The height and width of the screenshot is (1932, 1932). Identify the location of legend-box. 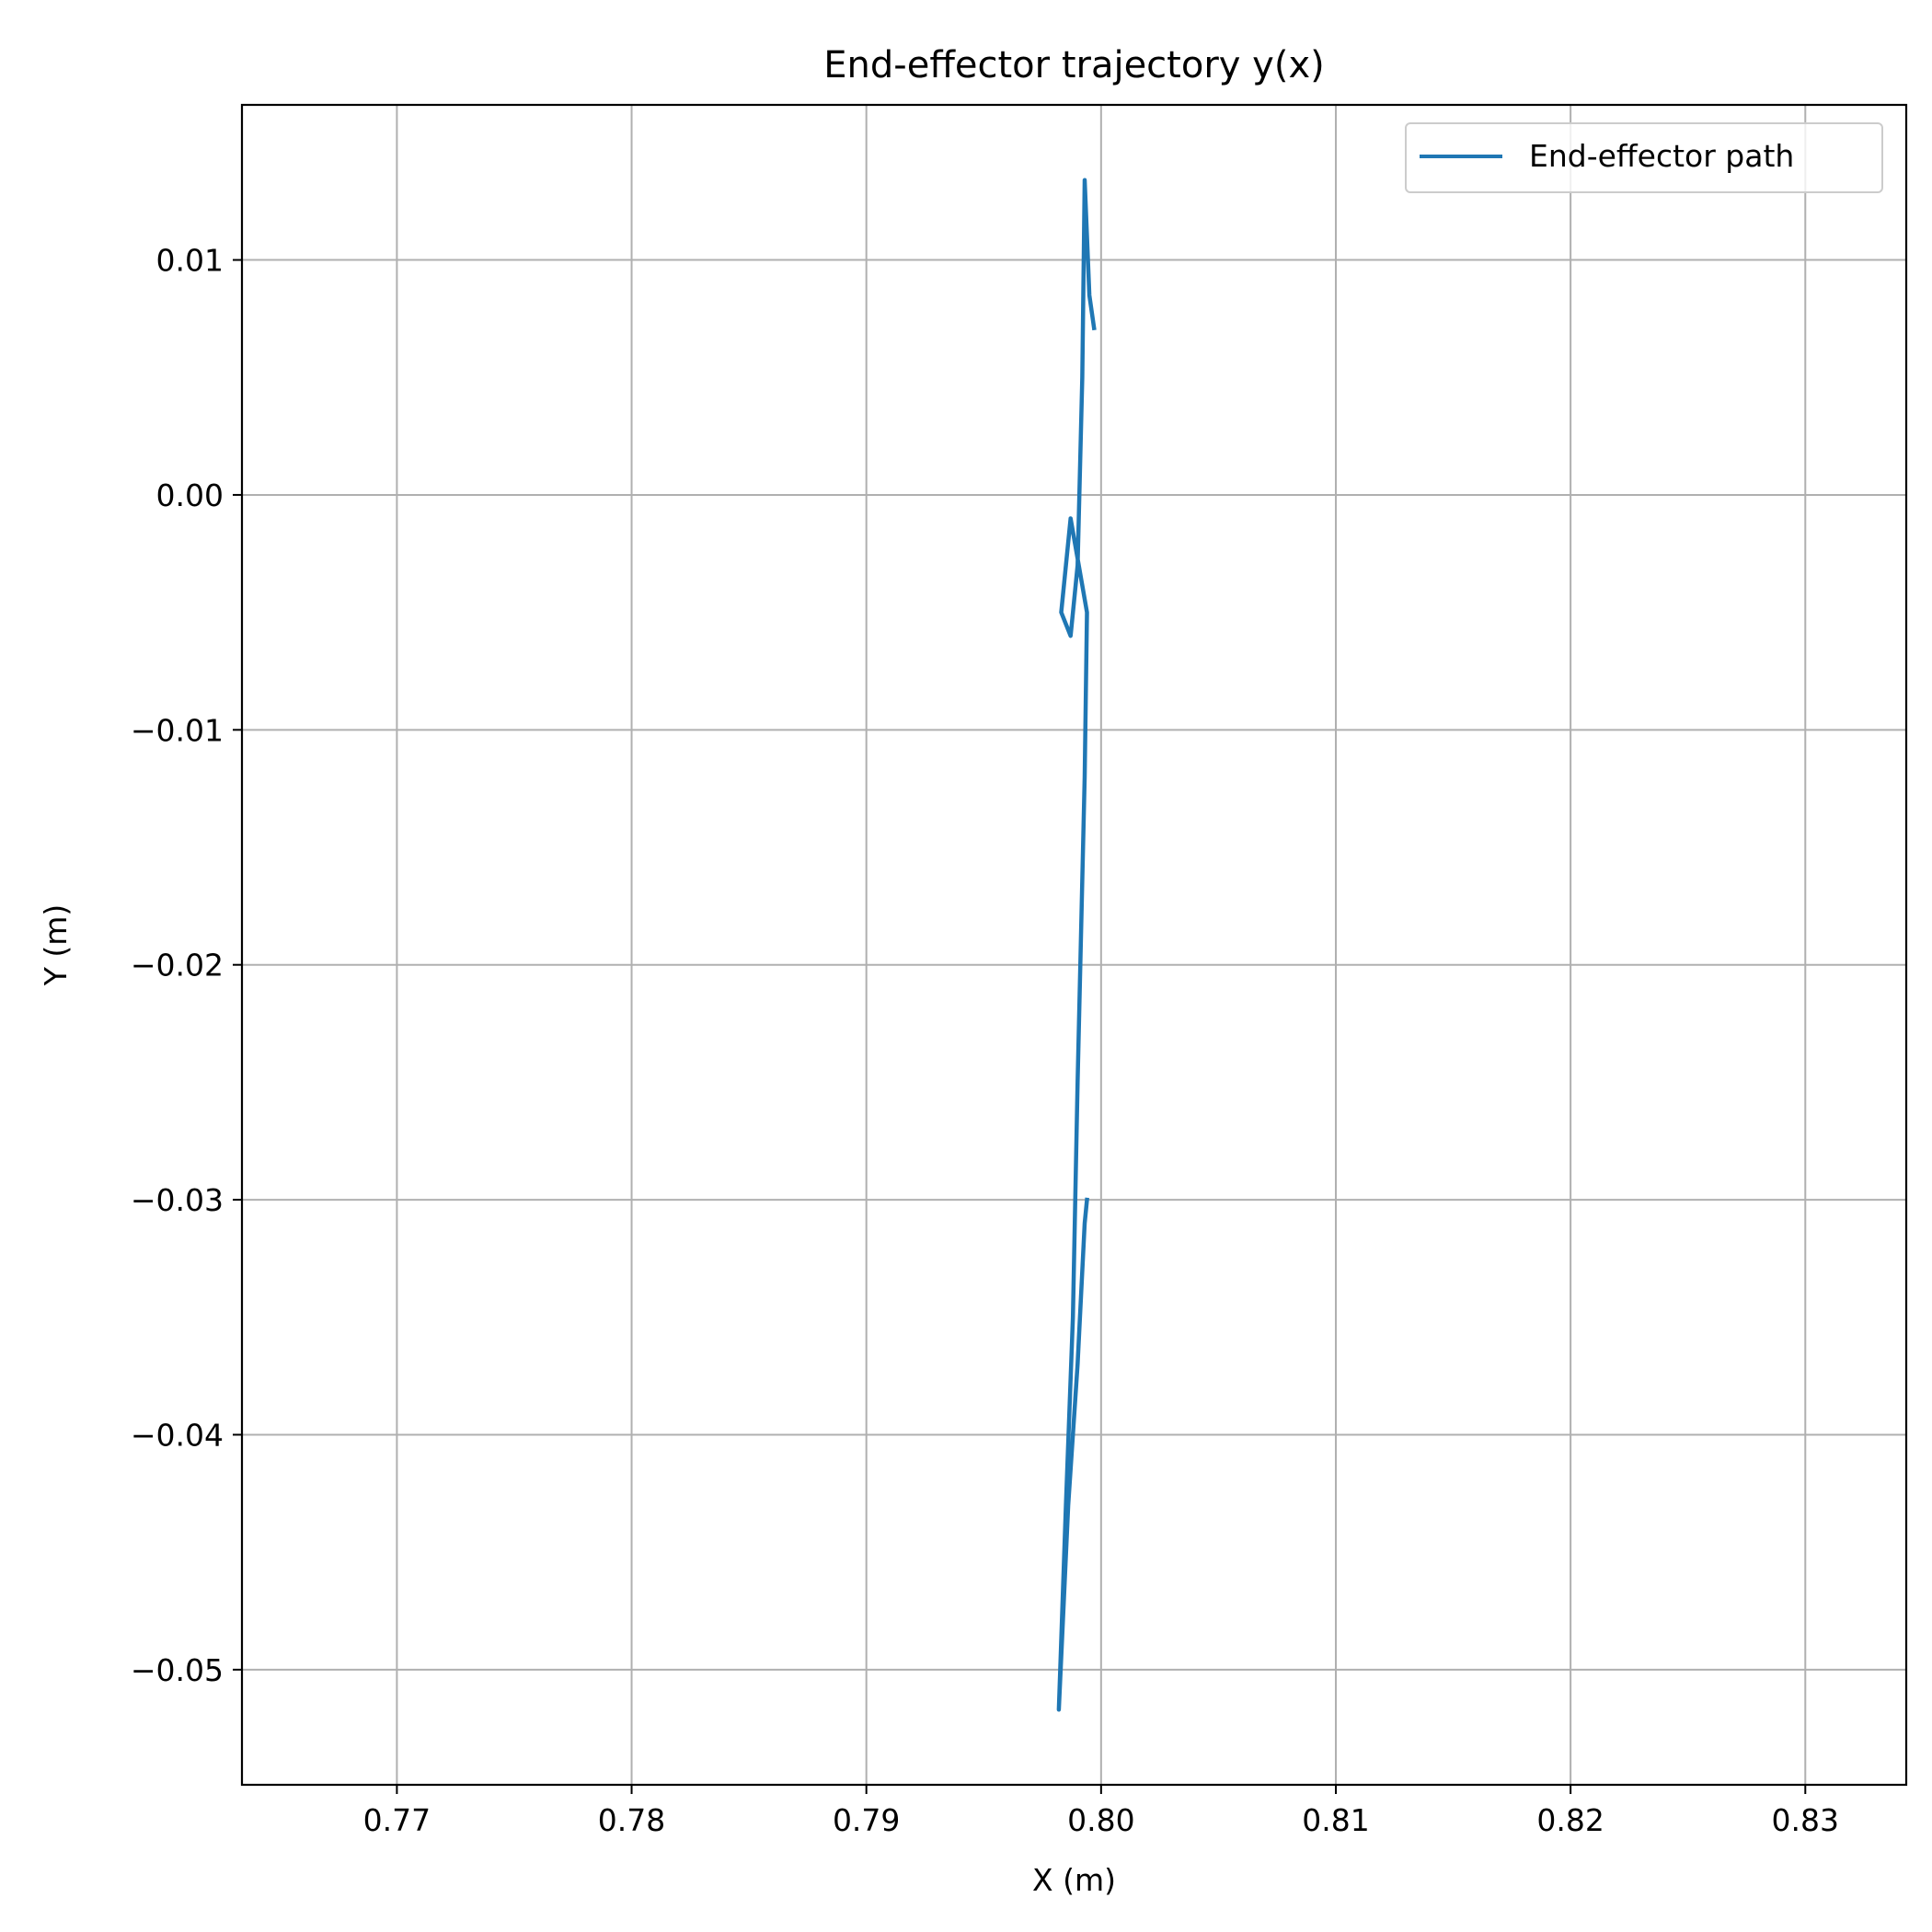
(1644, 157).